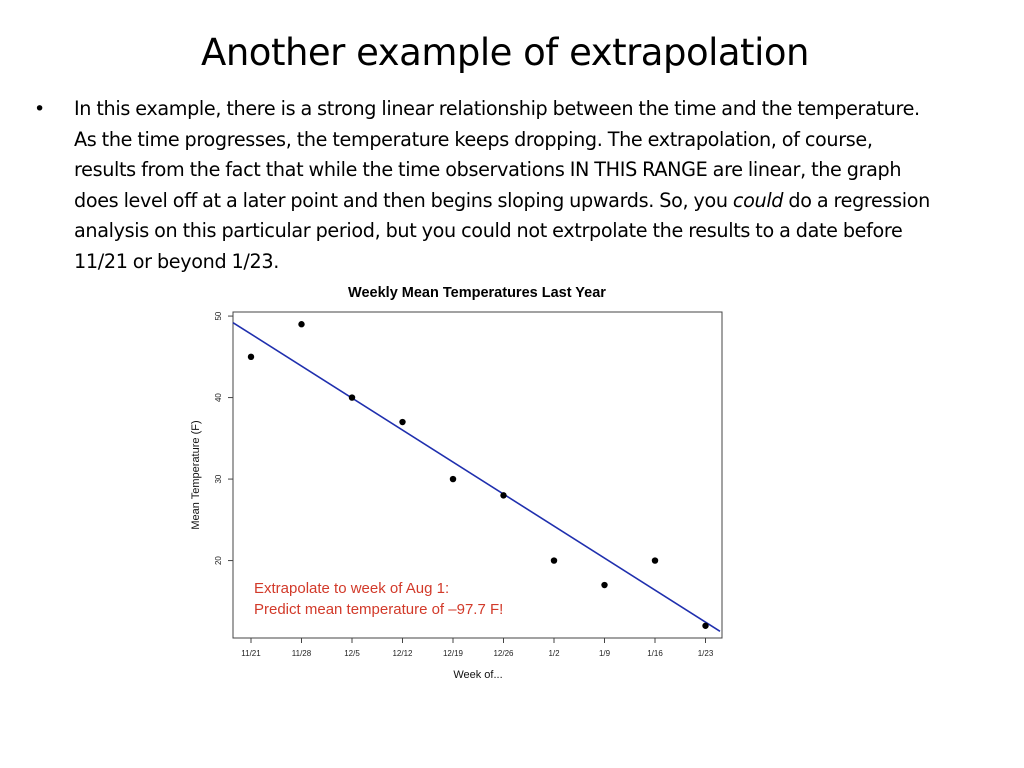 This screenshot has width=1024, height=768. Describe the element at coordinates (503, 653) in the screenshot. I see `x-tick-label: 12/26` at that location.